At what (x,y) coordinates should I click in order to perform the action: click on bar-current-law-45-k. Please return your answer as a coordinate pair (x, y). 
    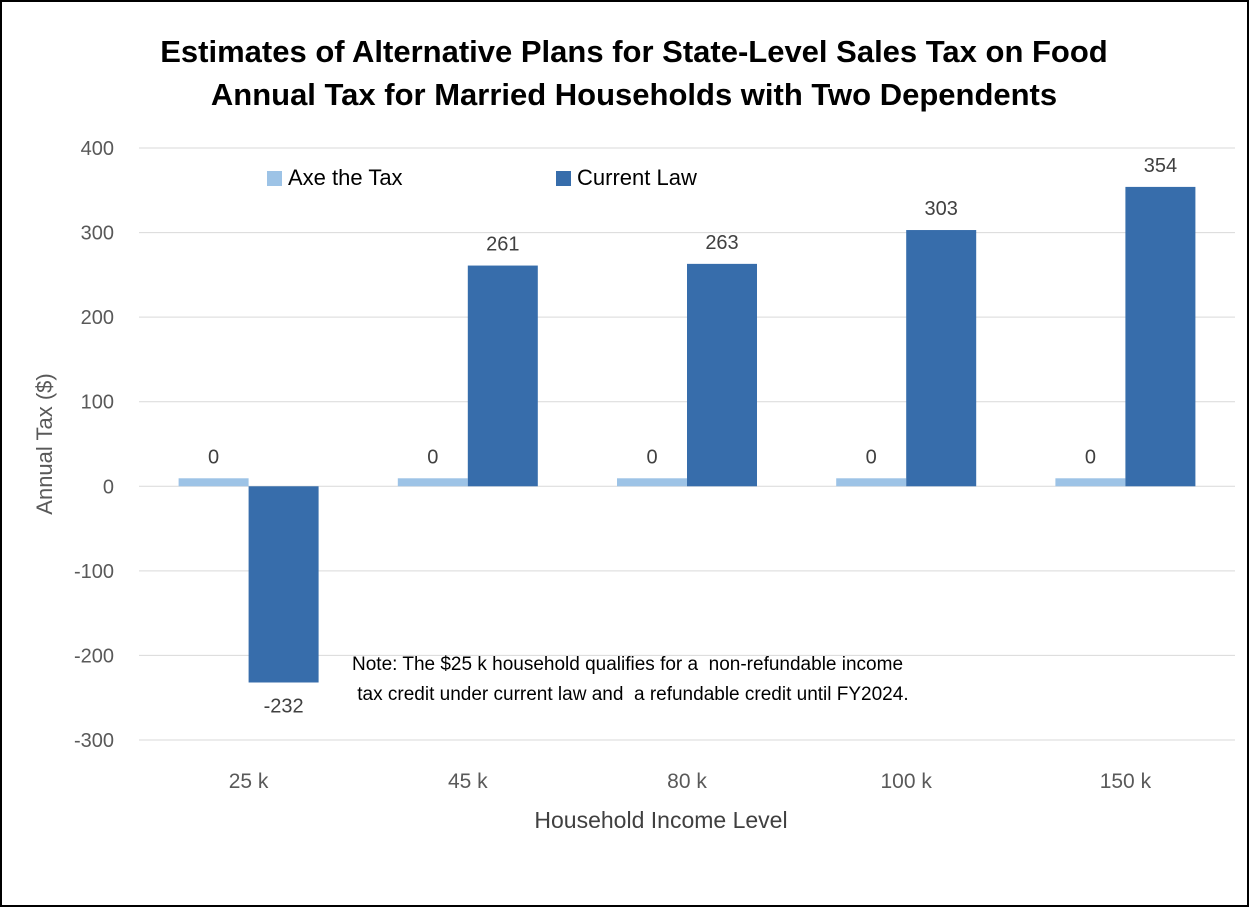
    Looking at the image, I should click on (502, 376).